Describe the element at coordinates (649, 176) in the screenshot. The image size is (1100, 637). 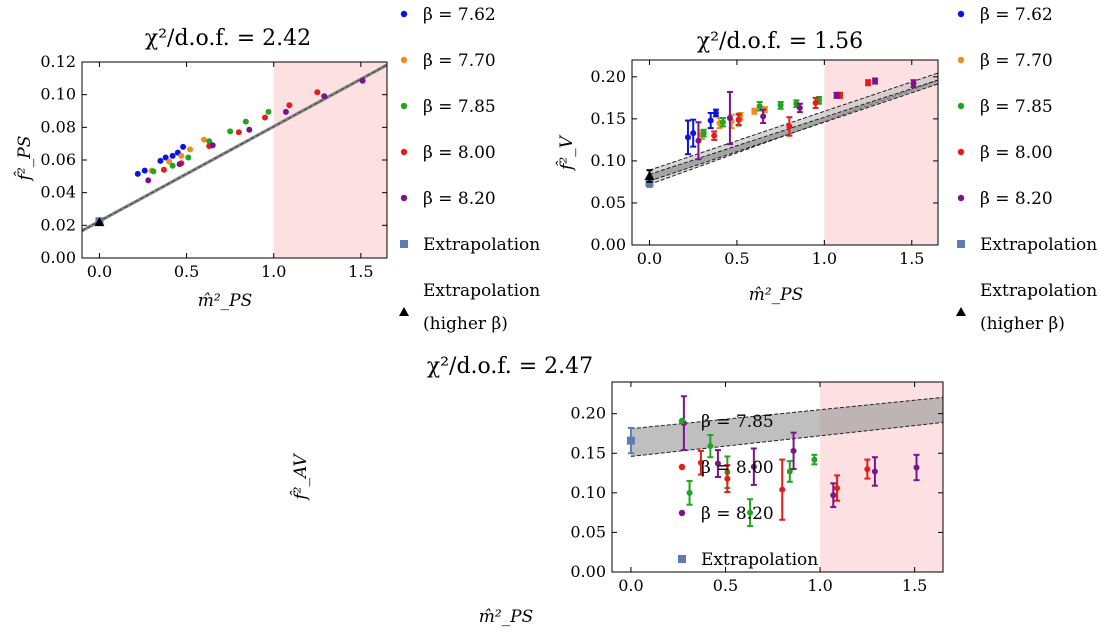
I see `data-point-triangle` at that location.